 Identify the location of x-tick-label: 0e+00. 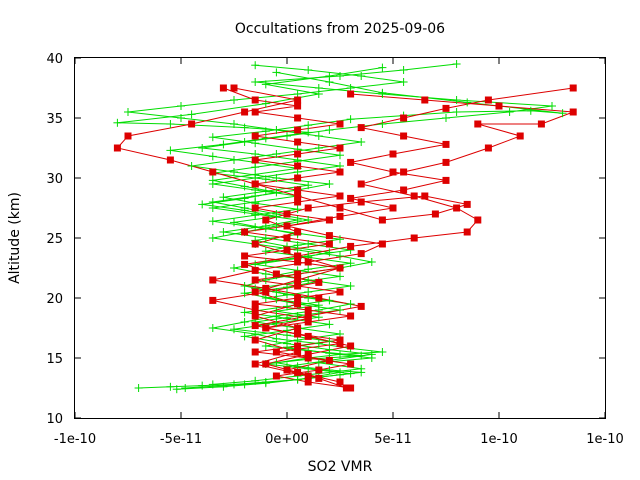
(287, 439).